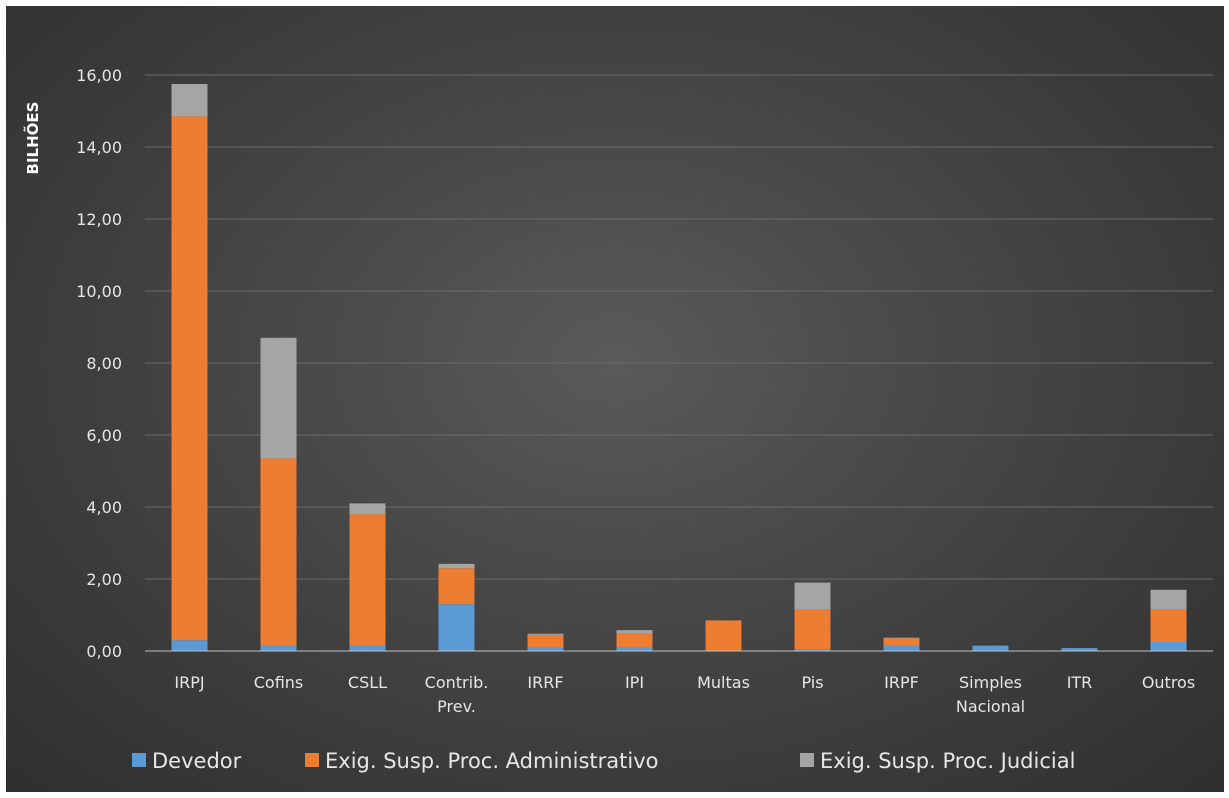 The image size is (1229, 798). Describe the element at coordinates (491, 761) in the screenshot. I see `legend-label: Exig. Susp. Proc. Administrativo` at that location.